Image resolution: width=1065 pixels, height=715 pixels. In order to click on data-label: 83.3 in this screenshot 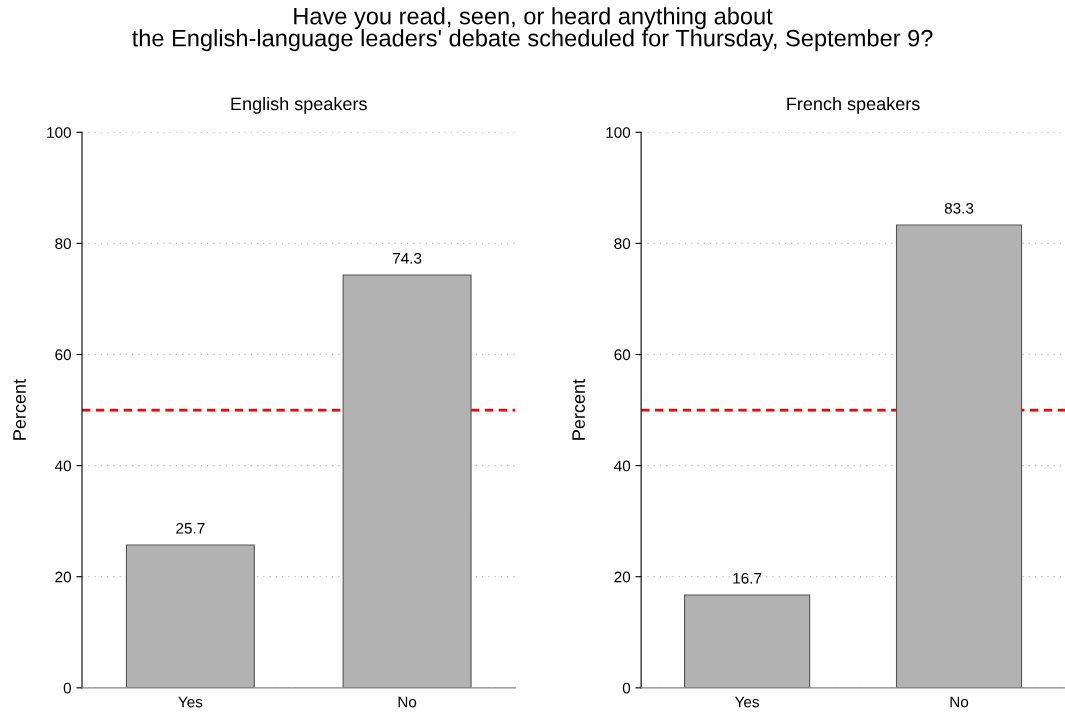, I will do `click(959, 208)`.